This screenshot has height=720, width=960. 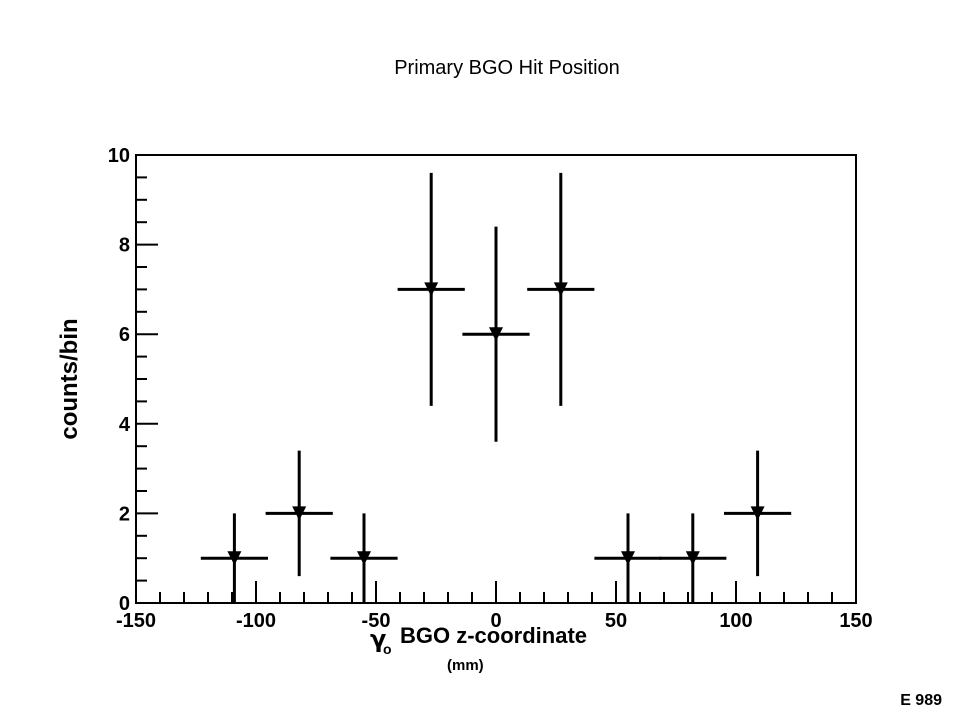 I want to click on y-tick-label: 0, so click(x=124, y=604).